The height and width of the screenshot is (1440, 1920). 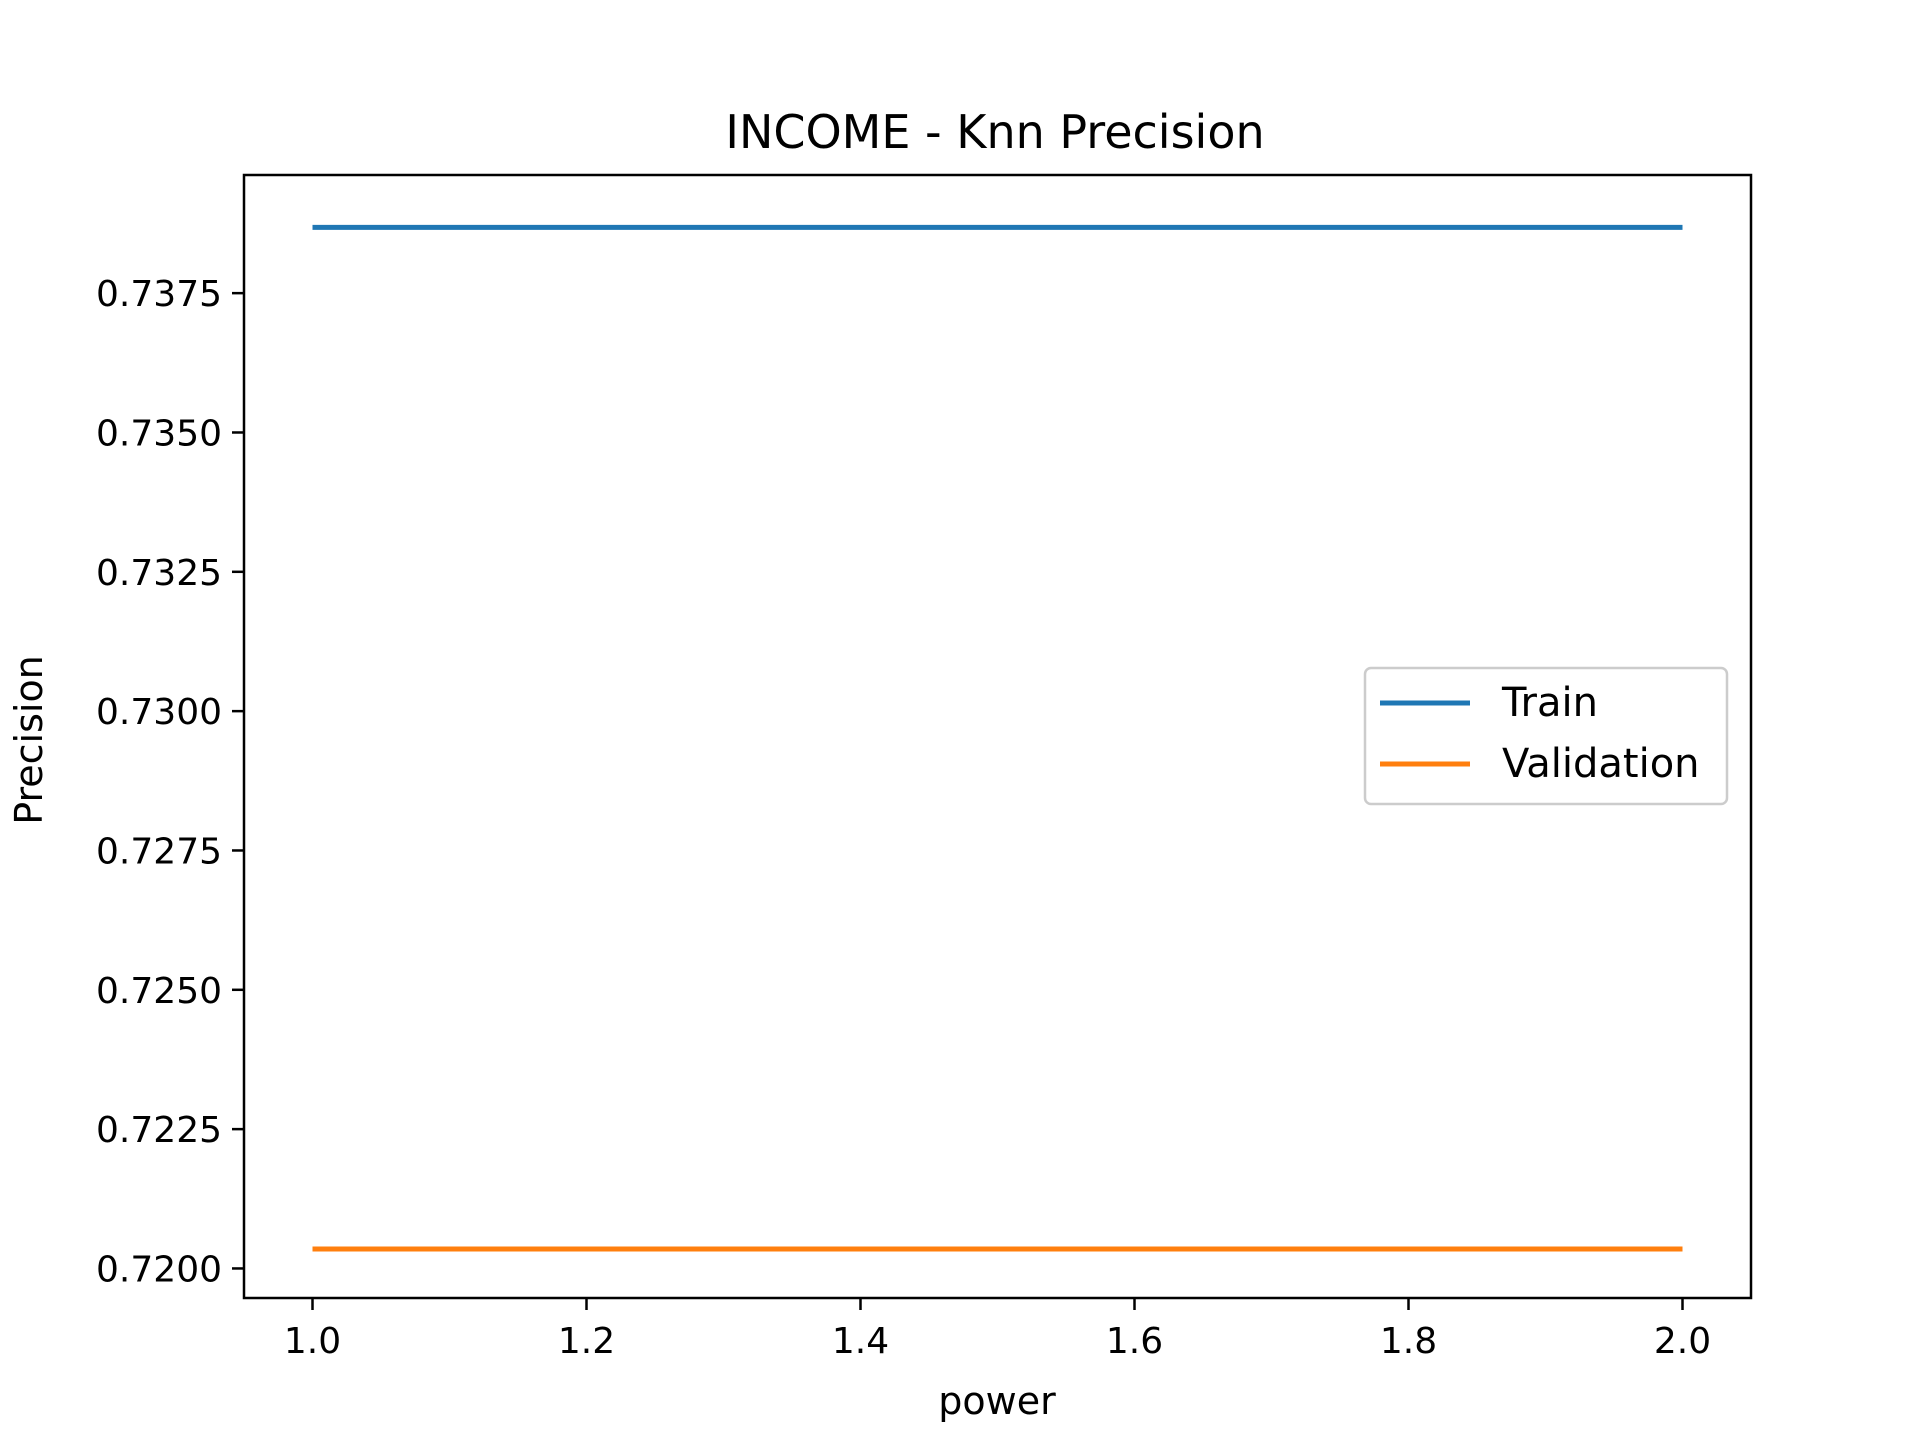 What do you see at coordinates (159, 1130) in the screenshot?
I see `y-tick-label: 0.7225` at bounding box center [159, 1130].